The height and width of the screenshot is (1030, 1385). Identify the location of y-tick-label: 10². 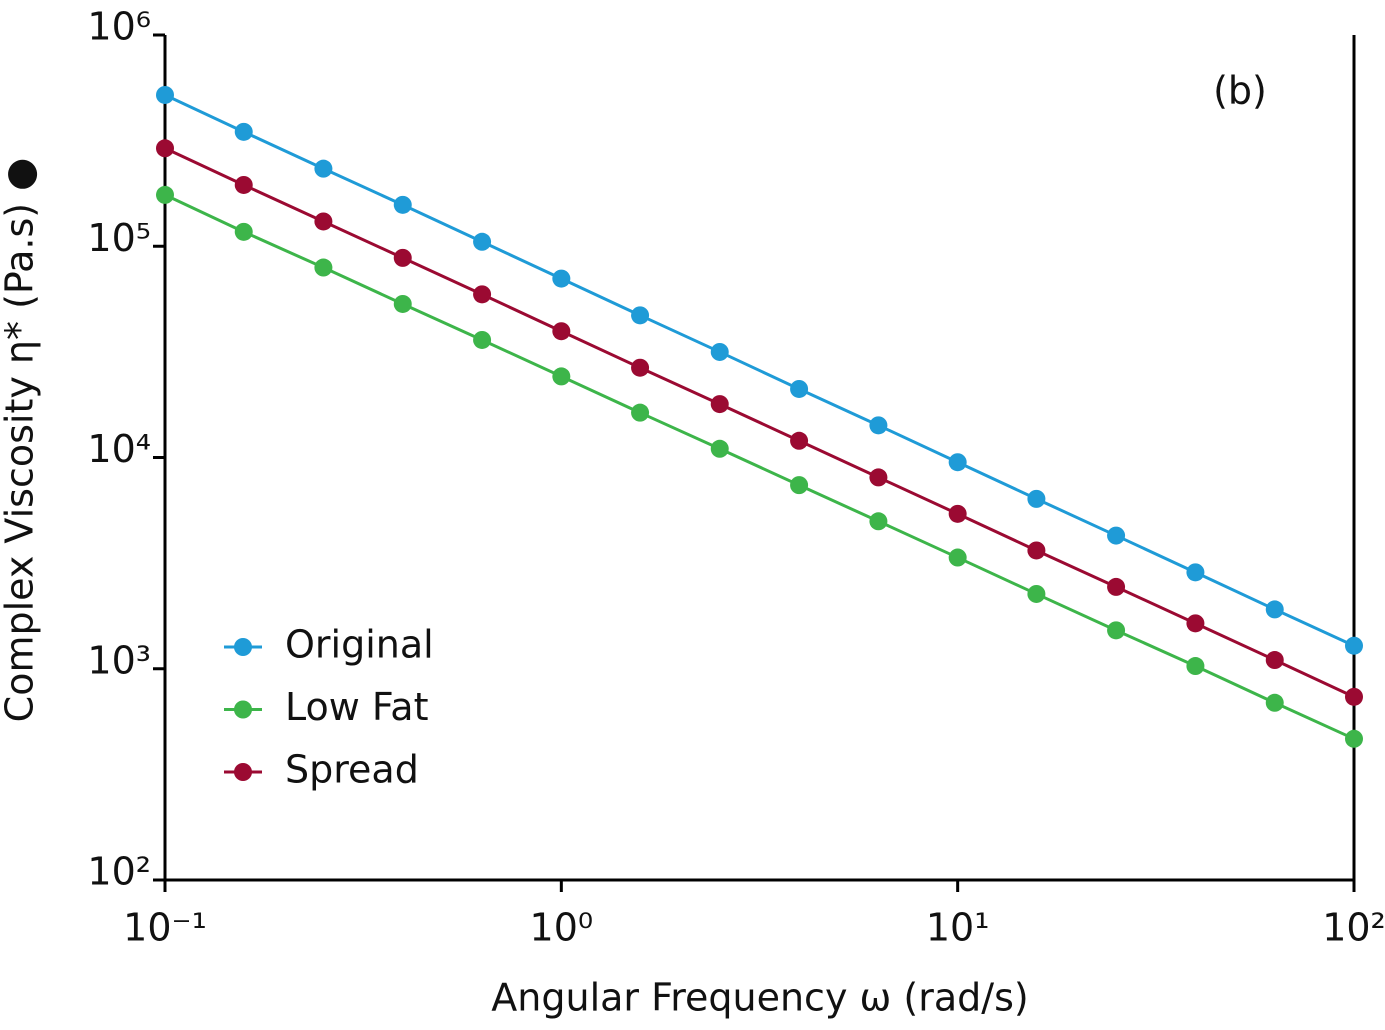
(119, 872).